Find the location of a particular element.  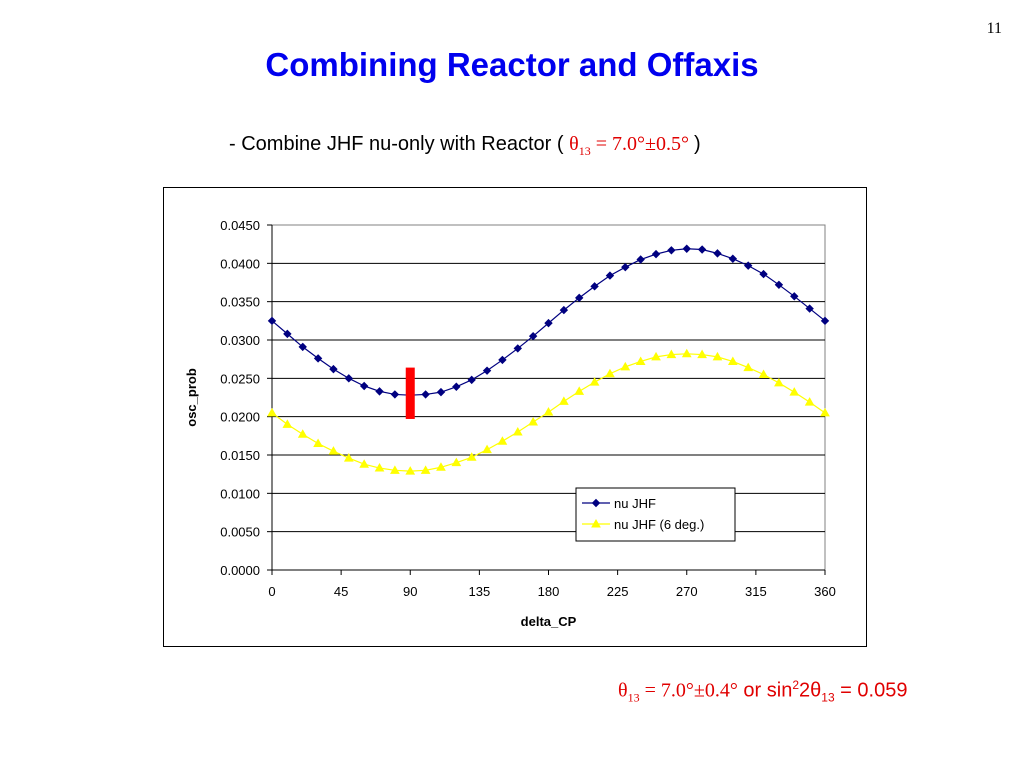

y-axis-title: osc_prob is located at coordinates (191, 397).